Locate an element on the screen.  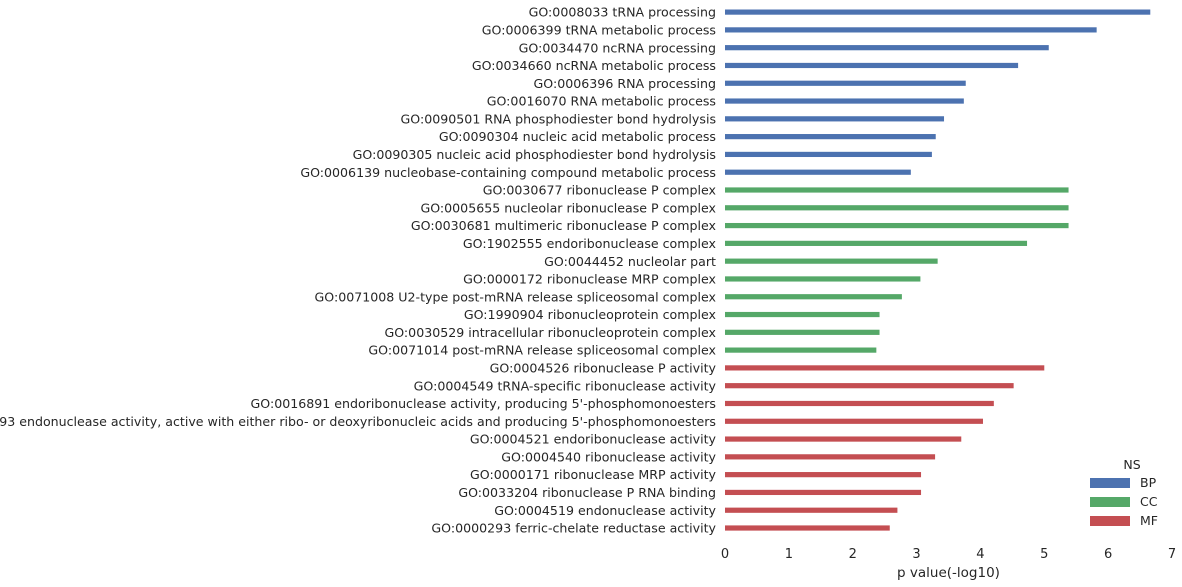
legend-swatch-mf is located at coordinates (1110, 521).